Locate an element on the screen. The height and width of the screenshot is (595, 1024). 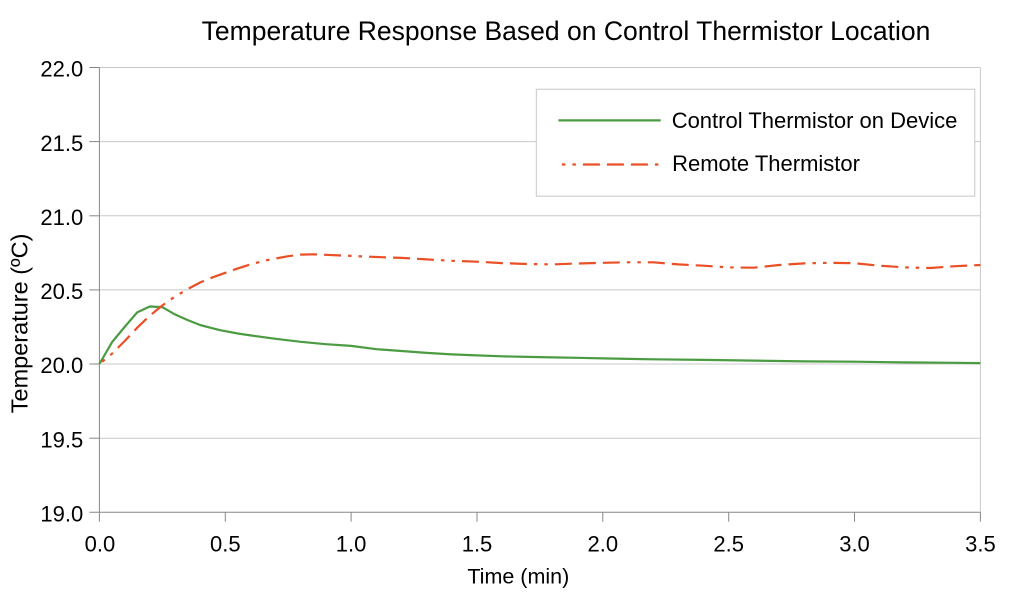
svg-text: 0.5 is located at coordinates (225, 543).